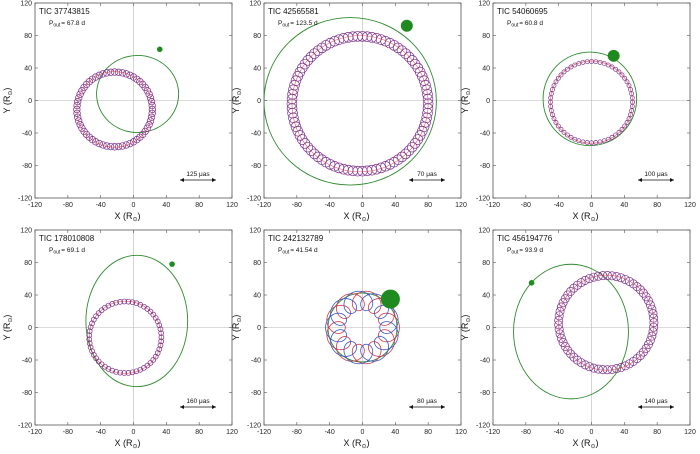  Describe the element at coordinates (427, 401) in the screenshot. I see `scale-label: 80 μas` at that location.